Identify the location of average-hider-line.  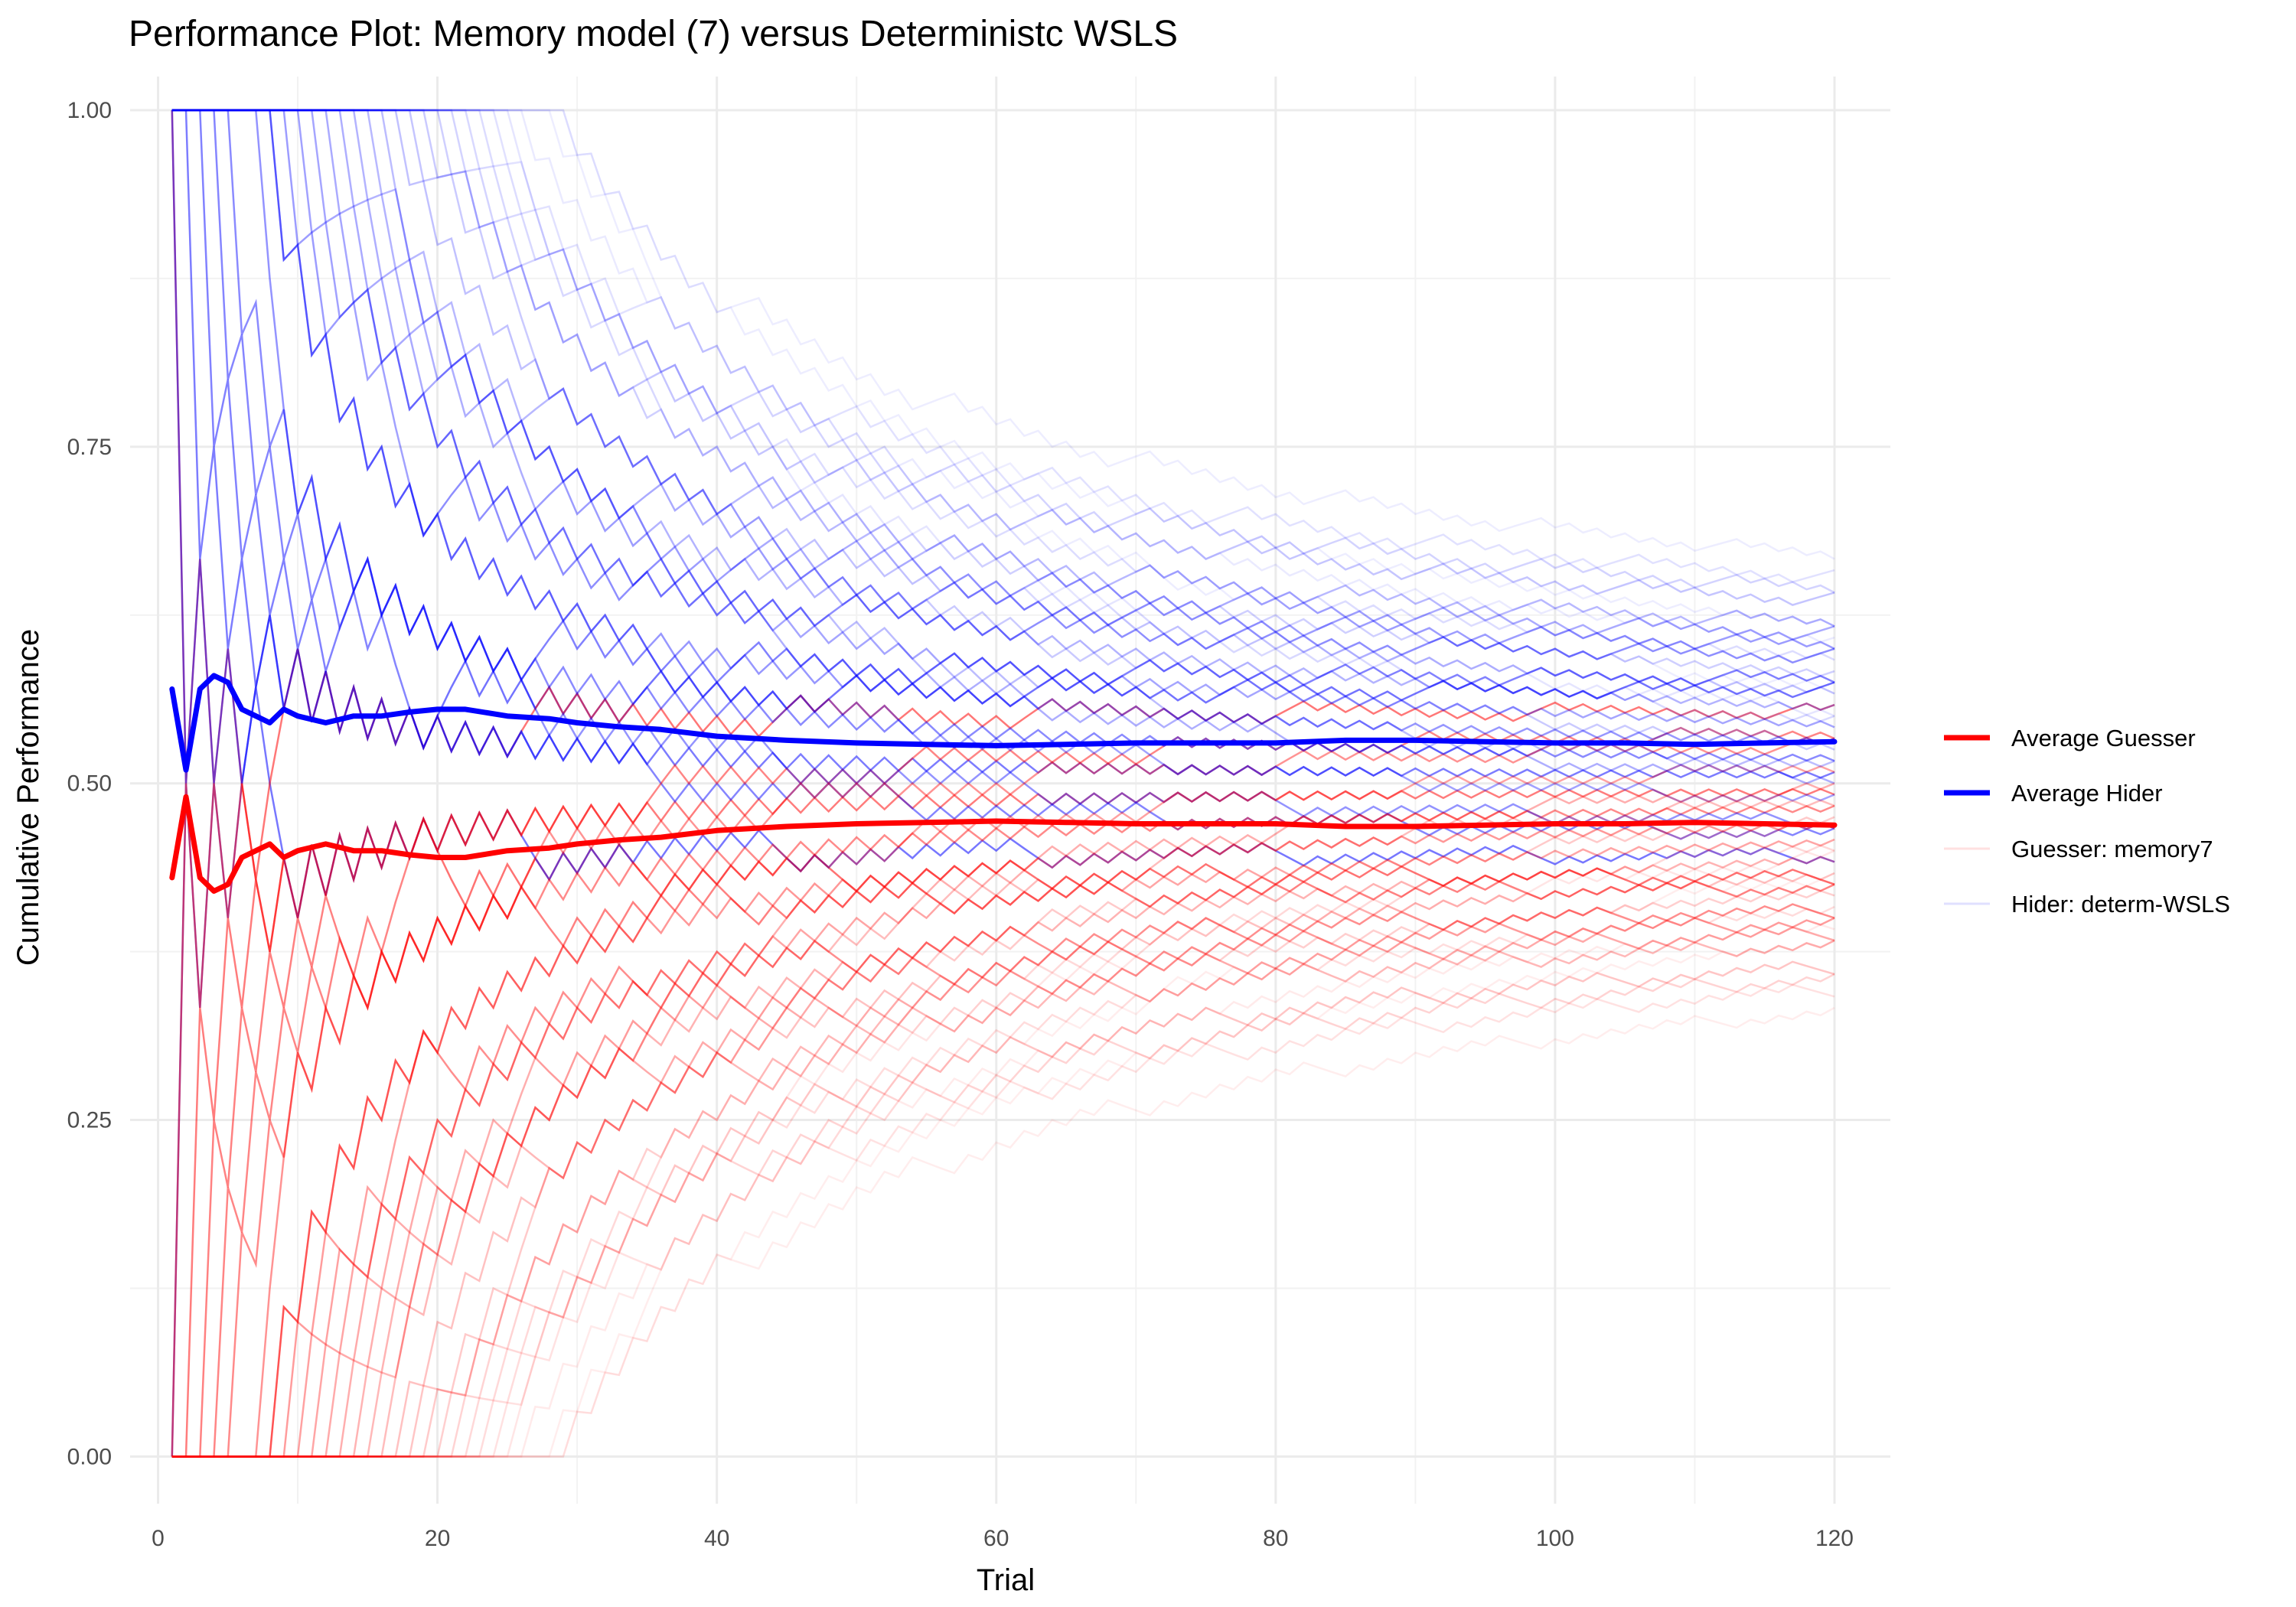
(1003, 723).